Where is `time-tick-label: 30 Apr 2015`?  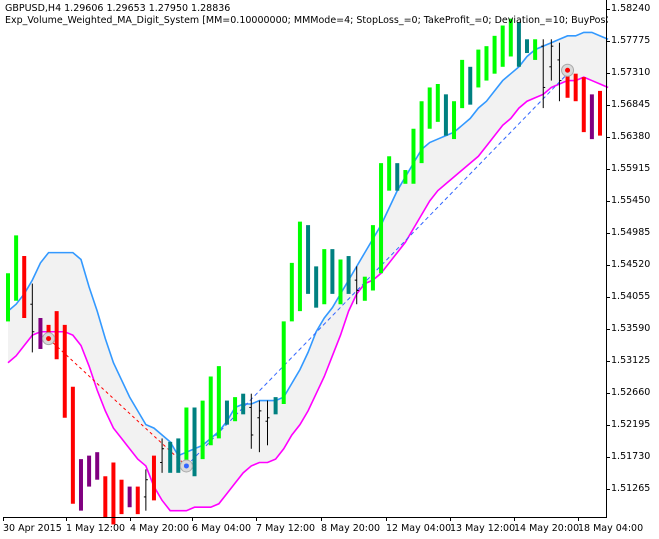 time-tick-label: 30 Apr 2015 is located at coordinates (32, 528).